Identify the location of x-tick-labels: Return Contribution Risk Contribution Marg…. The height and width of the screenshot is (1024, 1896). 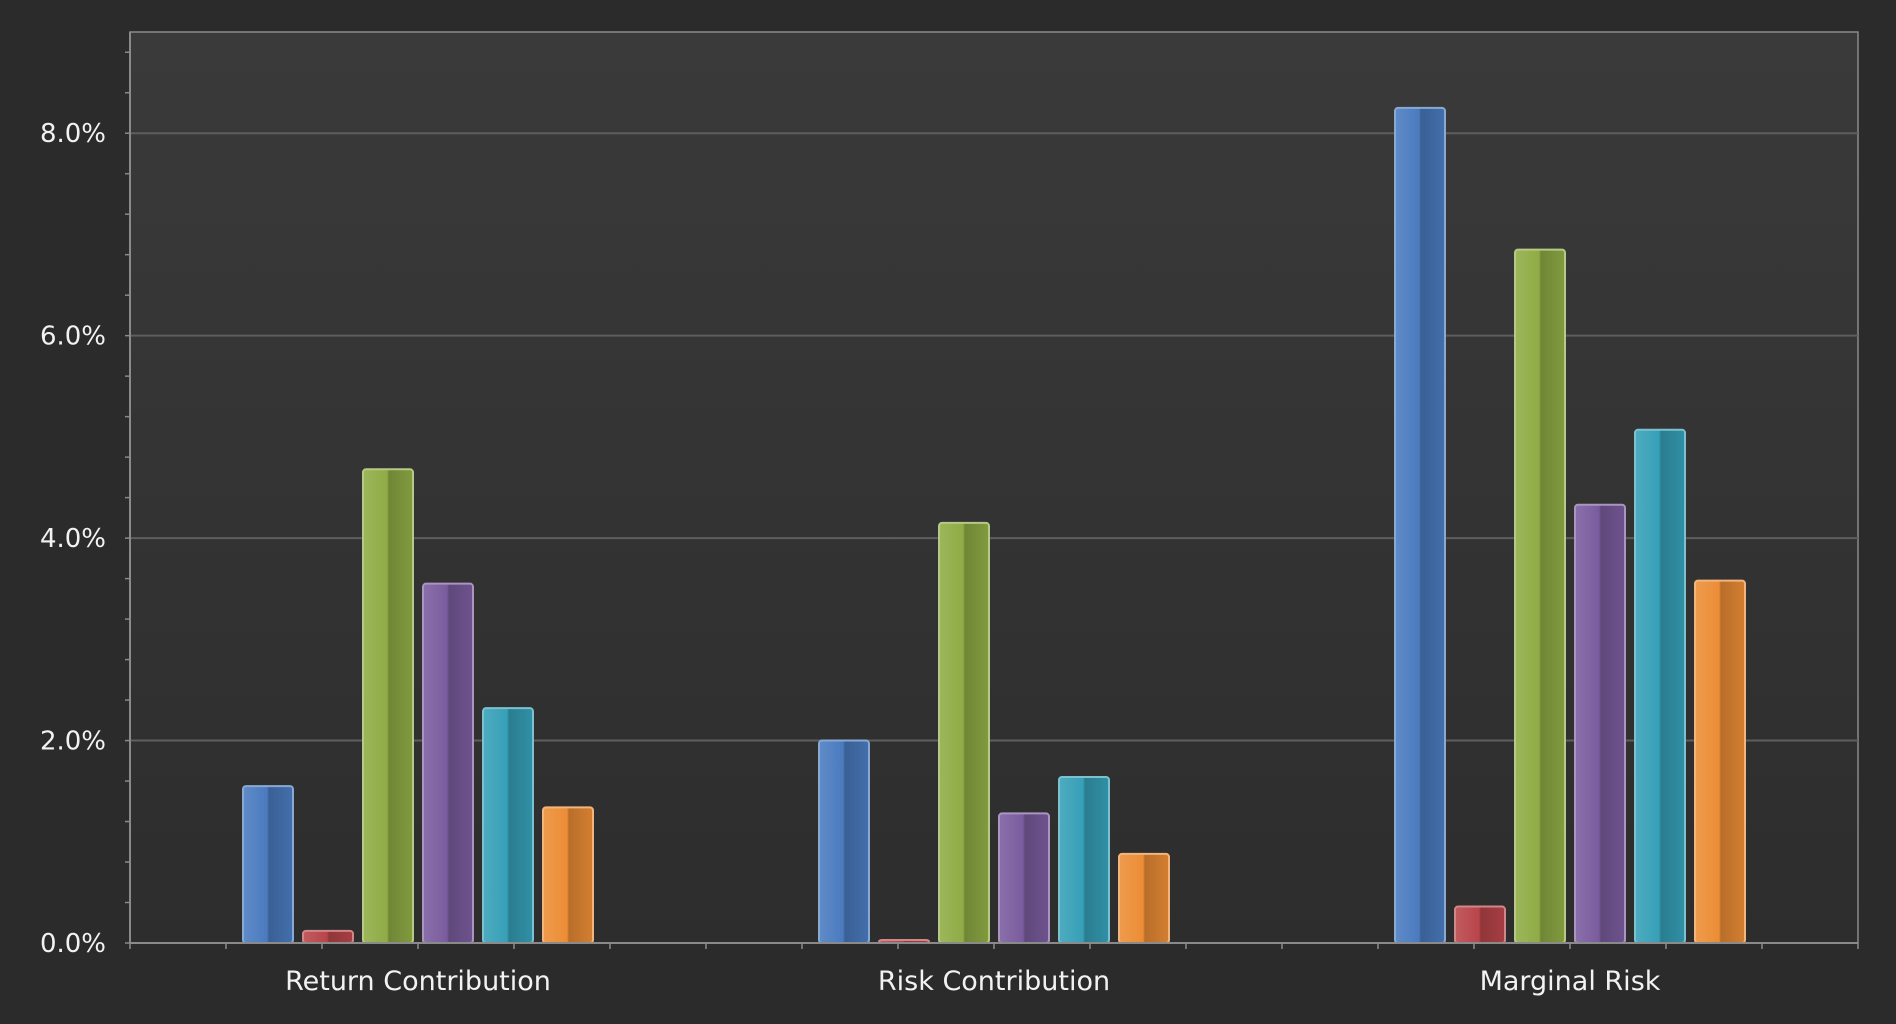
(973, 981).